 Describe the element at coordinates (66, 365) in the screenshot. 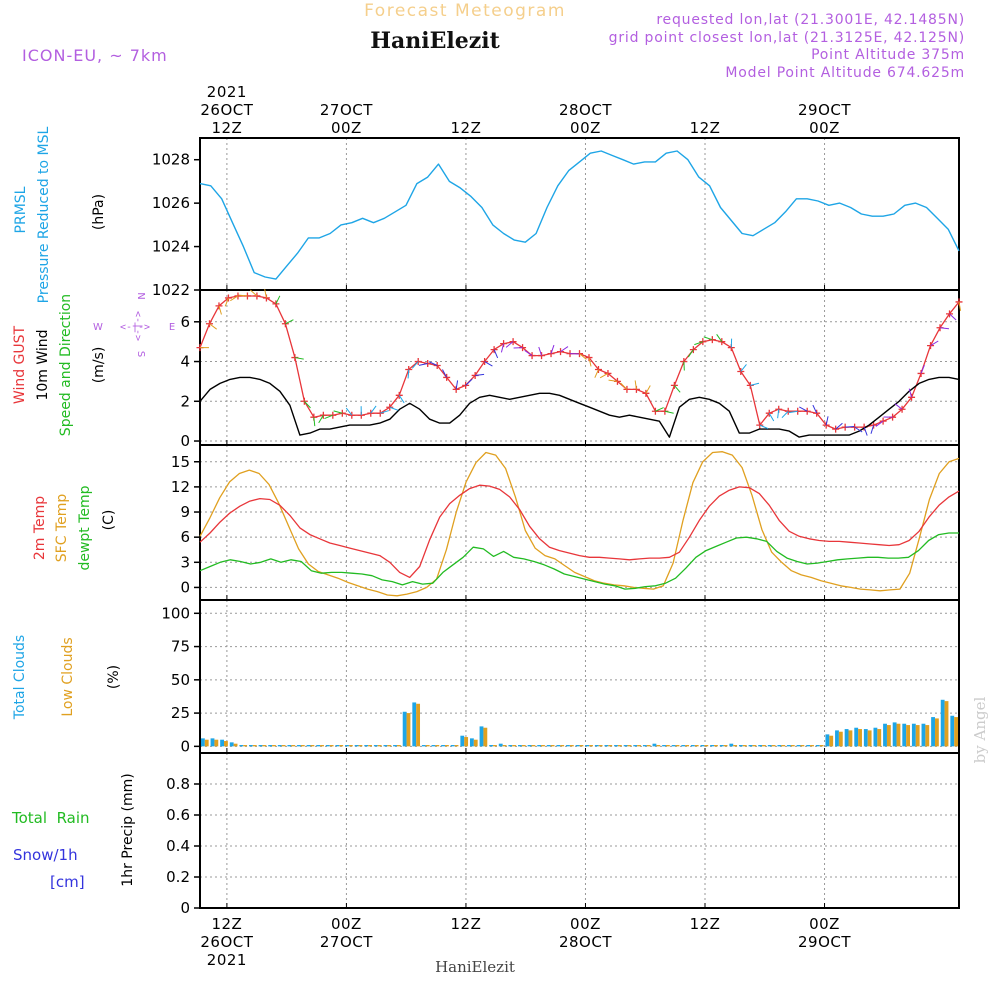

I see `wind-dir-label: Speed and Direction` at that location.